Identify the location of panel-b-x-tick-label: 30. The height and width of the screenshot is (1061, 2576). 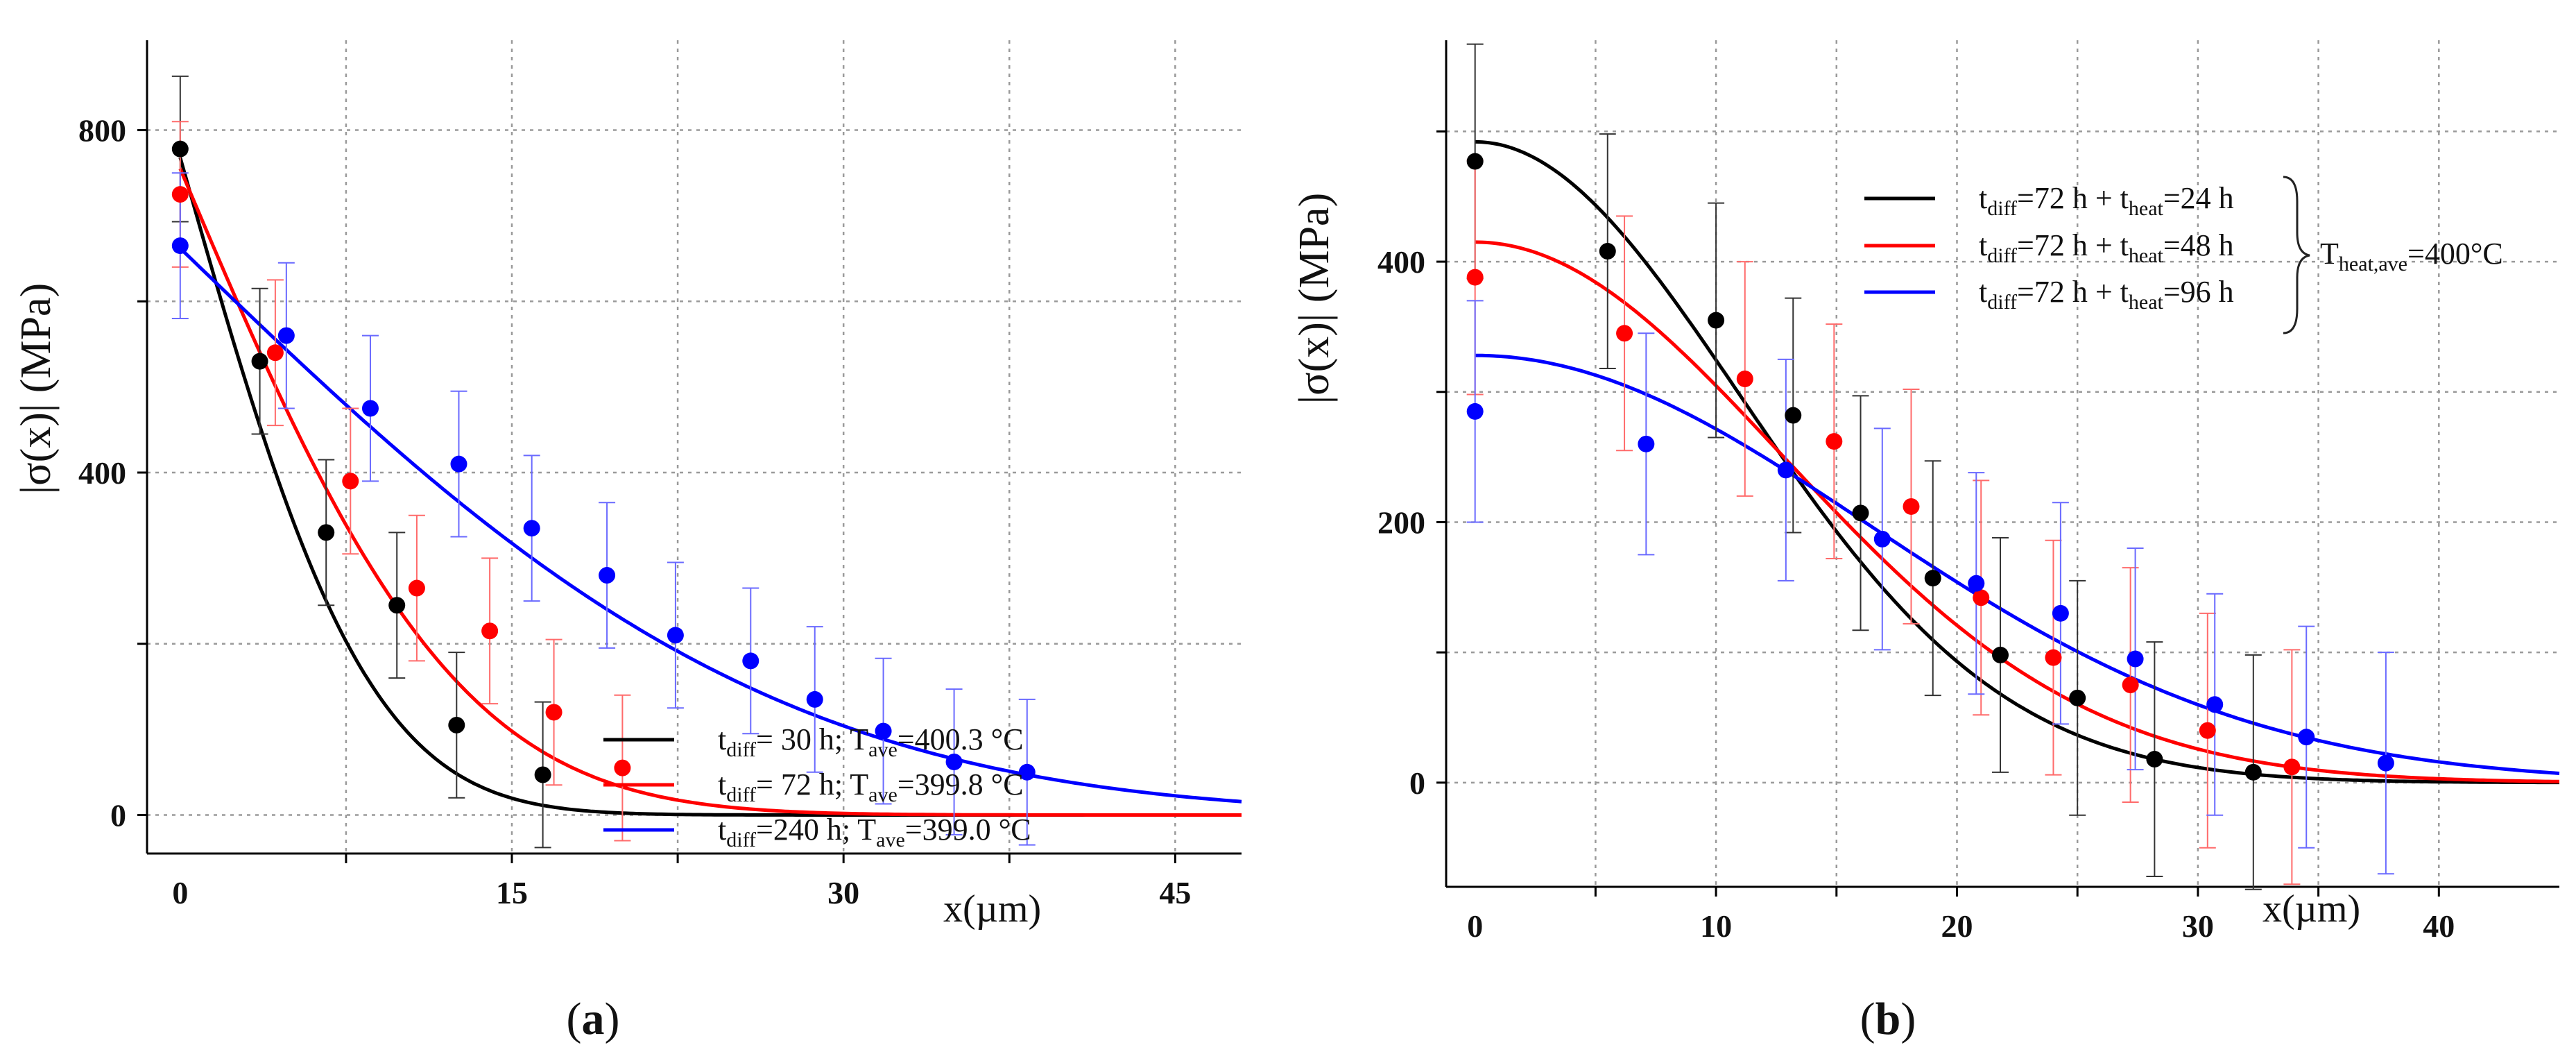
(2198, 926).